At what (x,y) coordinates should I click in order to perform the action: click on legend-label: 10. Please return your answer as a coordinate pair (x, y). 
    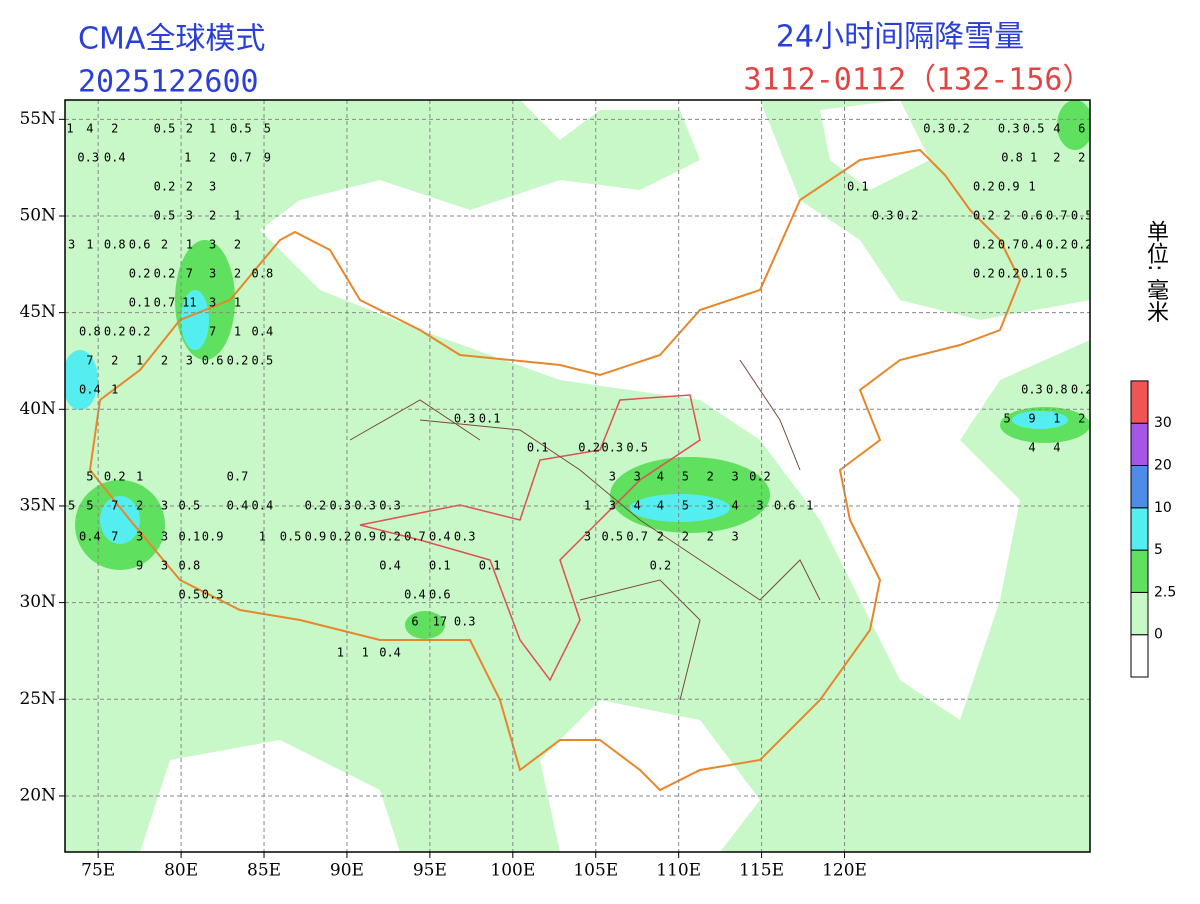
    Looking at the image, I should click on (1163, 508).